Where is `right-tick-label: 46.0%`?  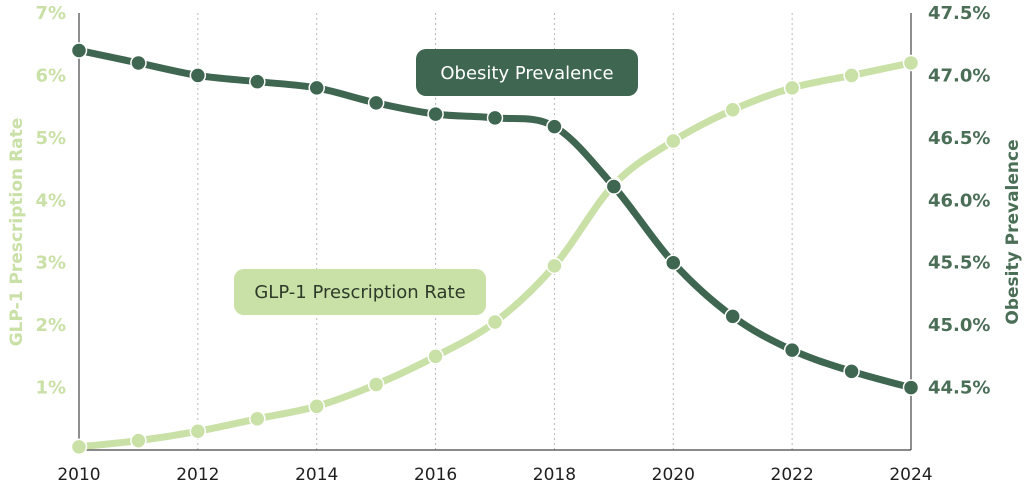 right-tick-label: 46.0% is located at coordinates (959, 200).